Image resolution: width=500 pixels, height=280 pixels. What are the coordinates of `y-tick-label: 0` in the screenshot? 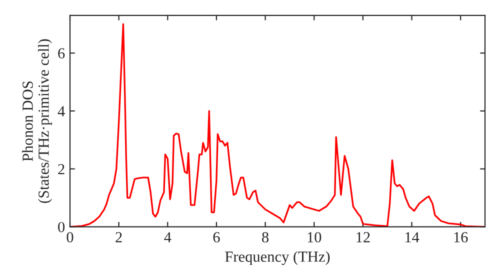 It's located at (61, 227).